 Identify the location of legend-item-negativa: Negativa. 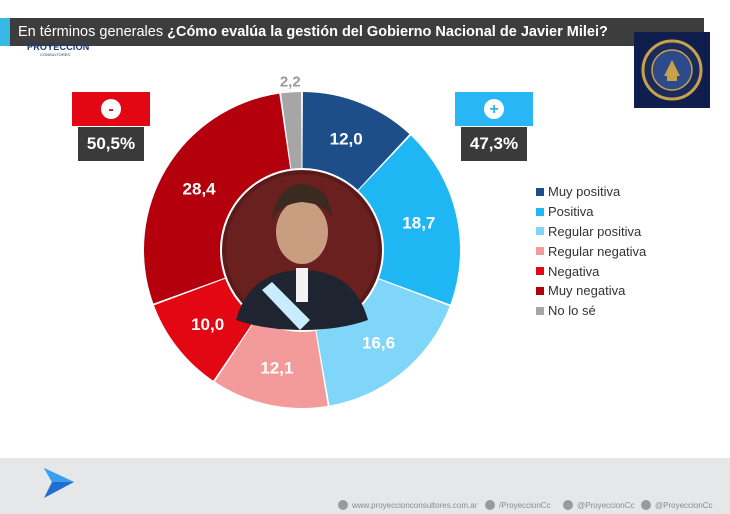
(591, 271).